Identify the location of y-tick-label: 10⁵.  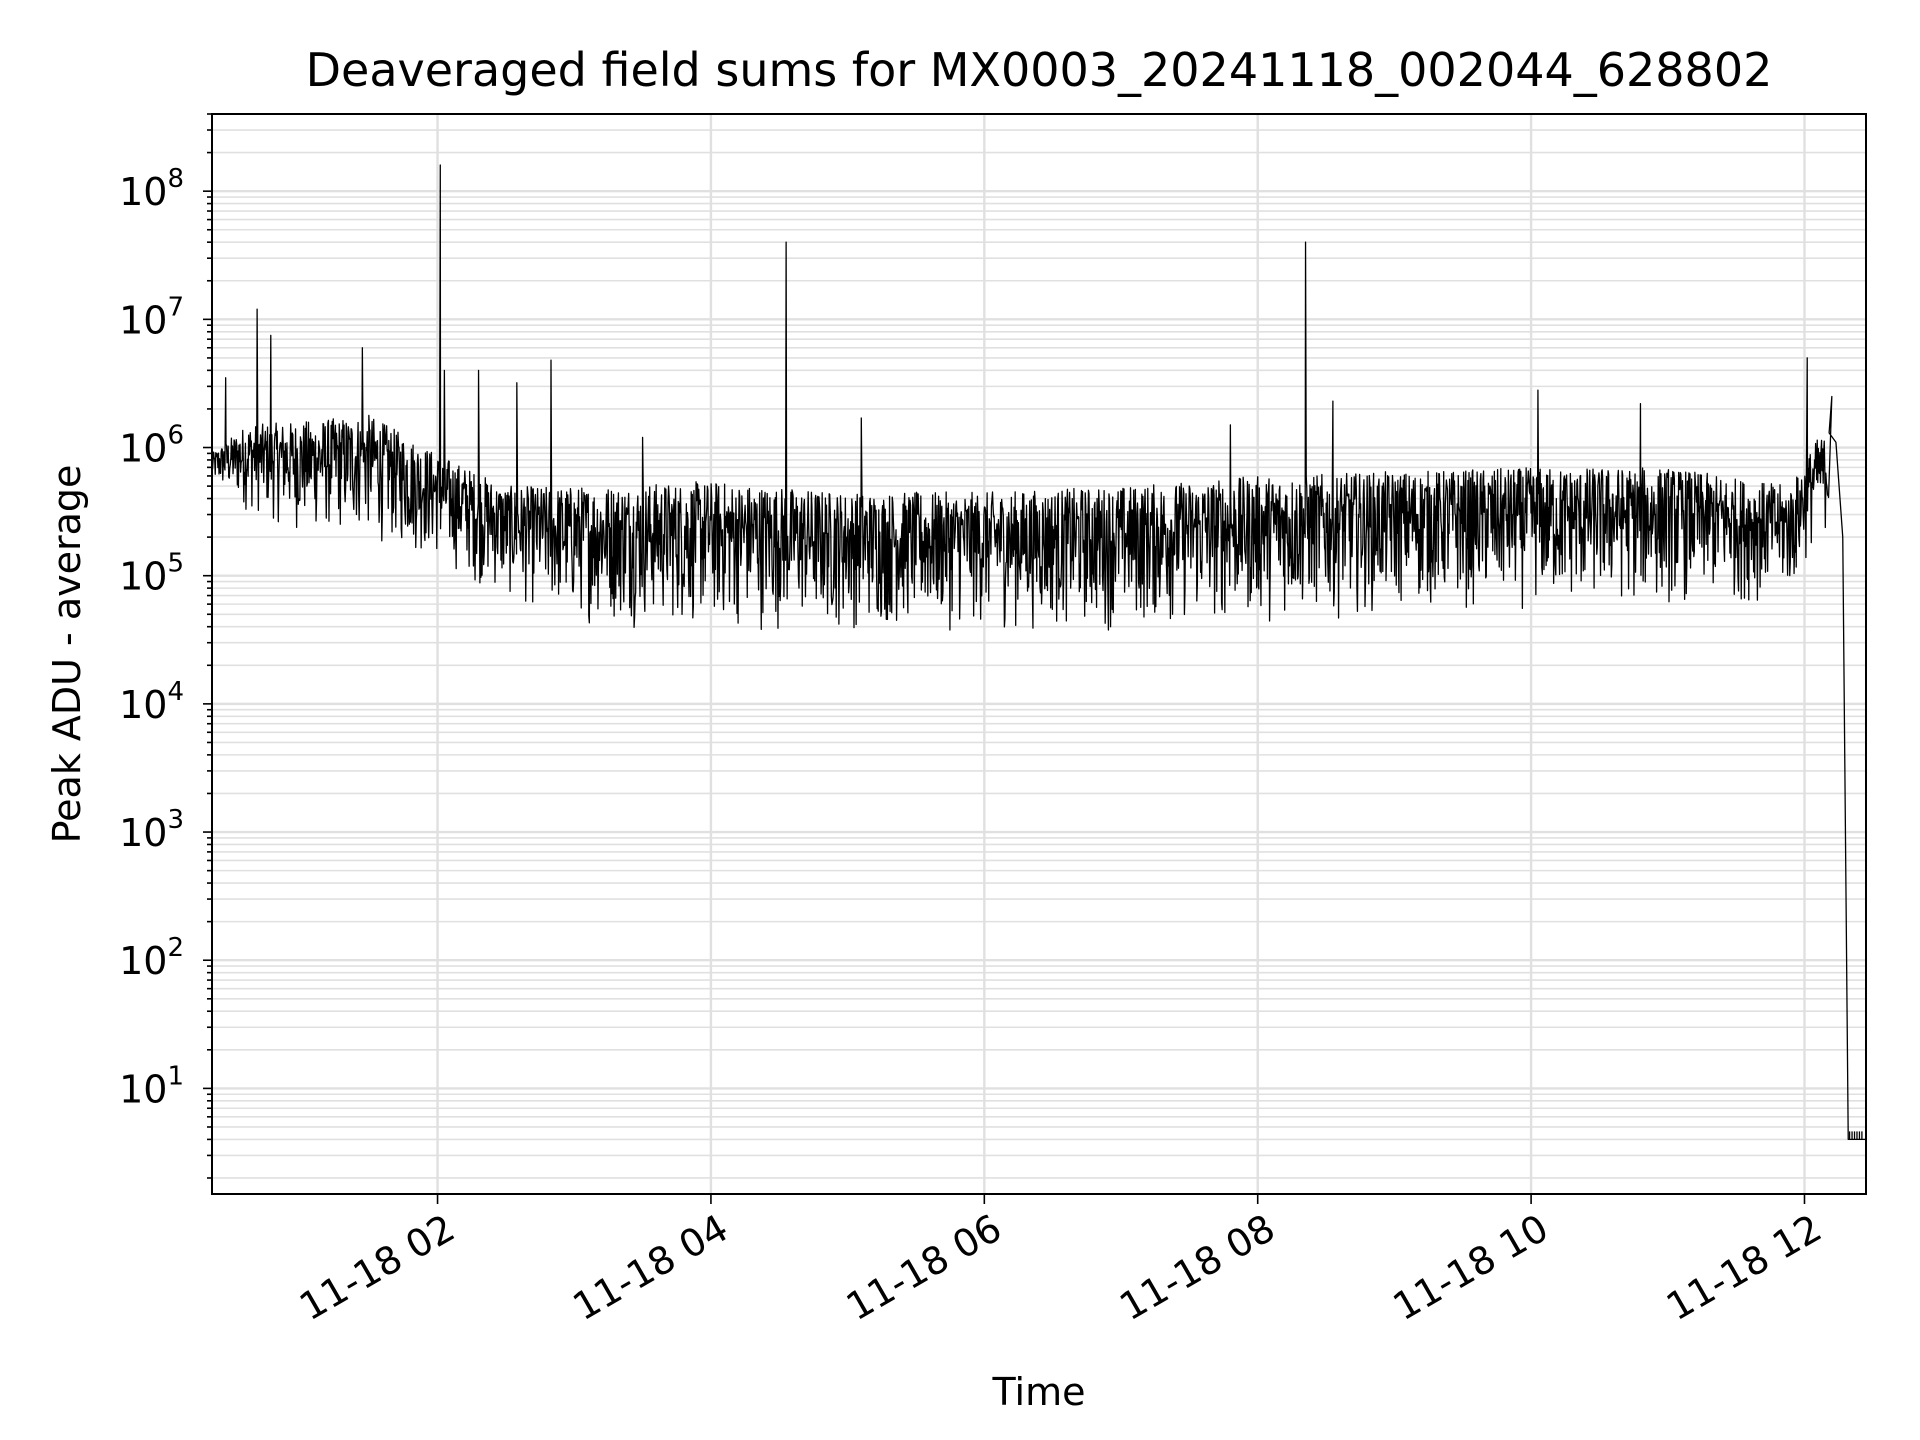
(151, 574).